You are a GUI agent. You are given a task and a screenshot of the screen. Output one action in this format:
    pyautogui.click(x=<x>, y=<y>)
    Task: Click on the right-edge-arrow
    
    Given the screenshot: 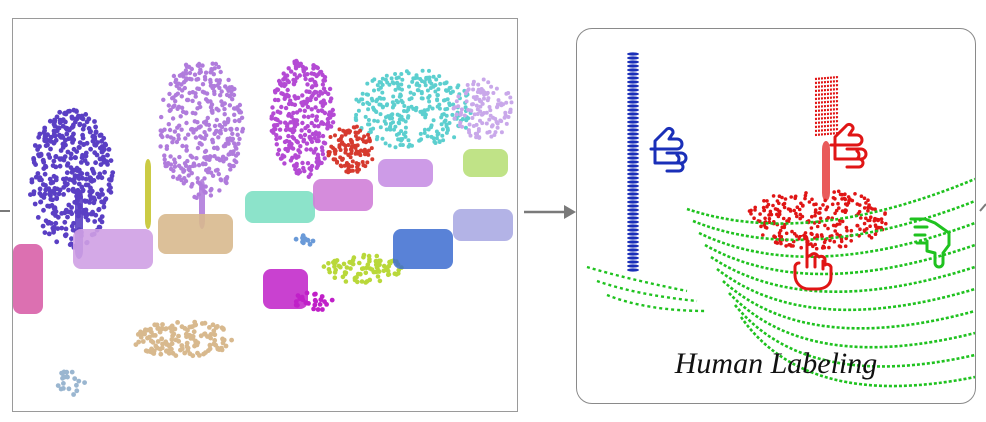 What is the action you would take?
    pyautogui.click(x=982, y=207)
    